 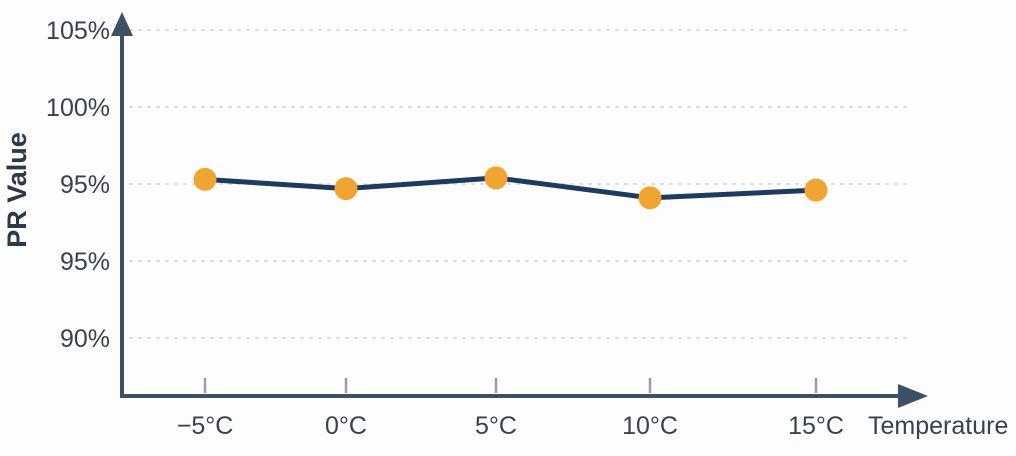 What do you see at coordinates (510, 188) in the screenshot?
I see `data-line` at bounding box center [510, 188].